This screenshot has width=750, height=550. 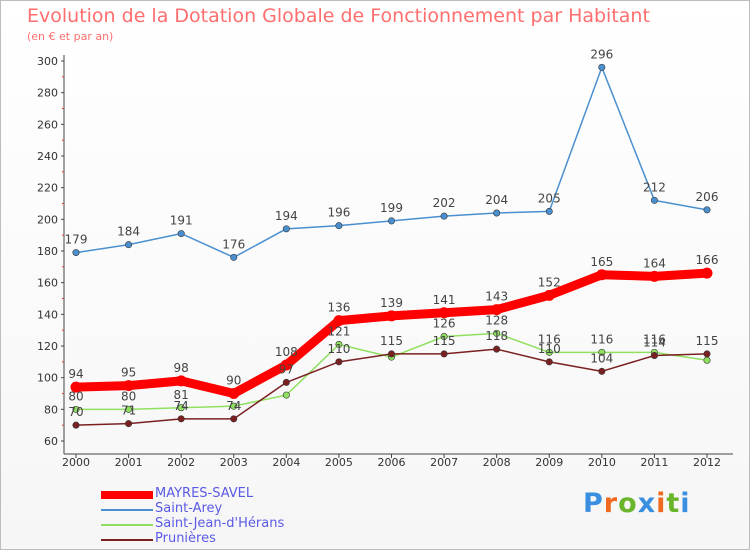 I want to click on x-tick-label: 2003, so click(x=234, y=462).